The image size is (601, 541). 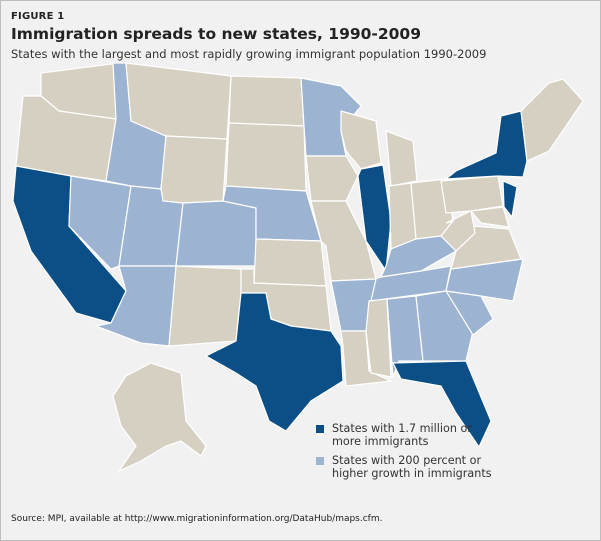 What do you see at coordinates (418, 256) in the screenshot?
I see `state-KY` at bounding box center [418, 256].